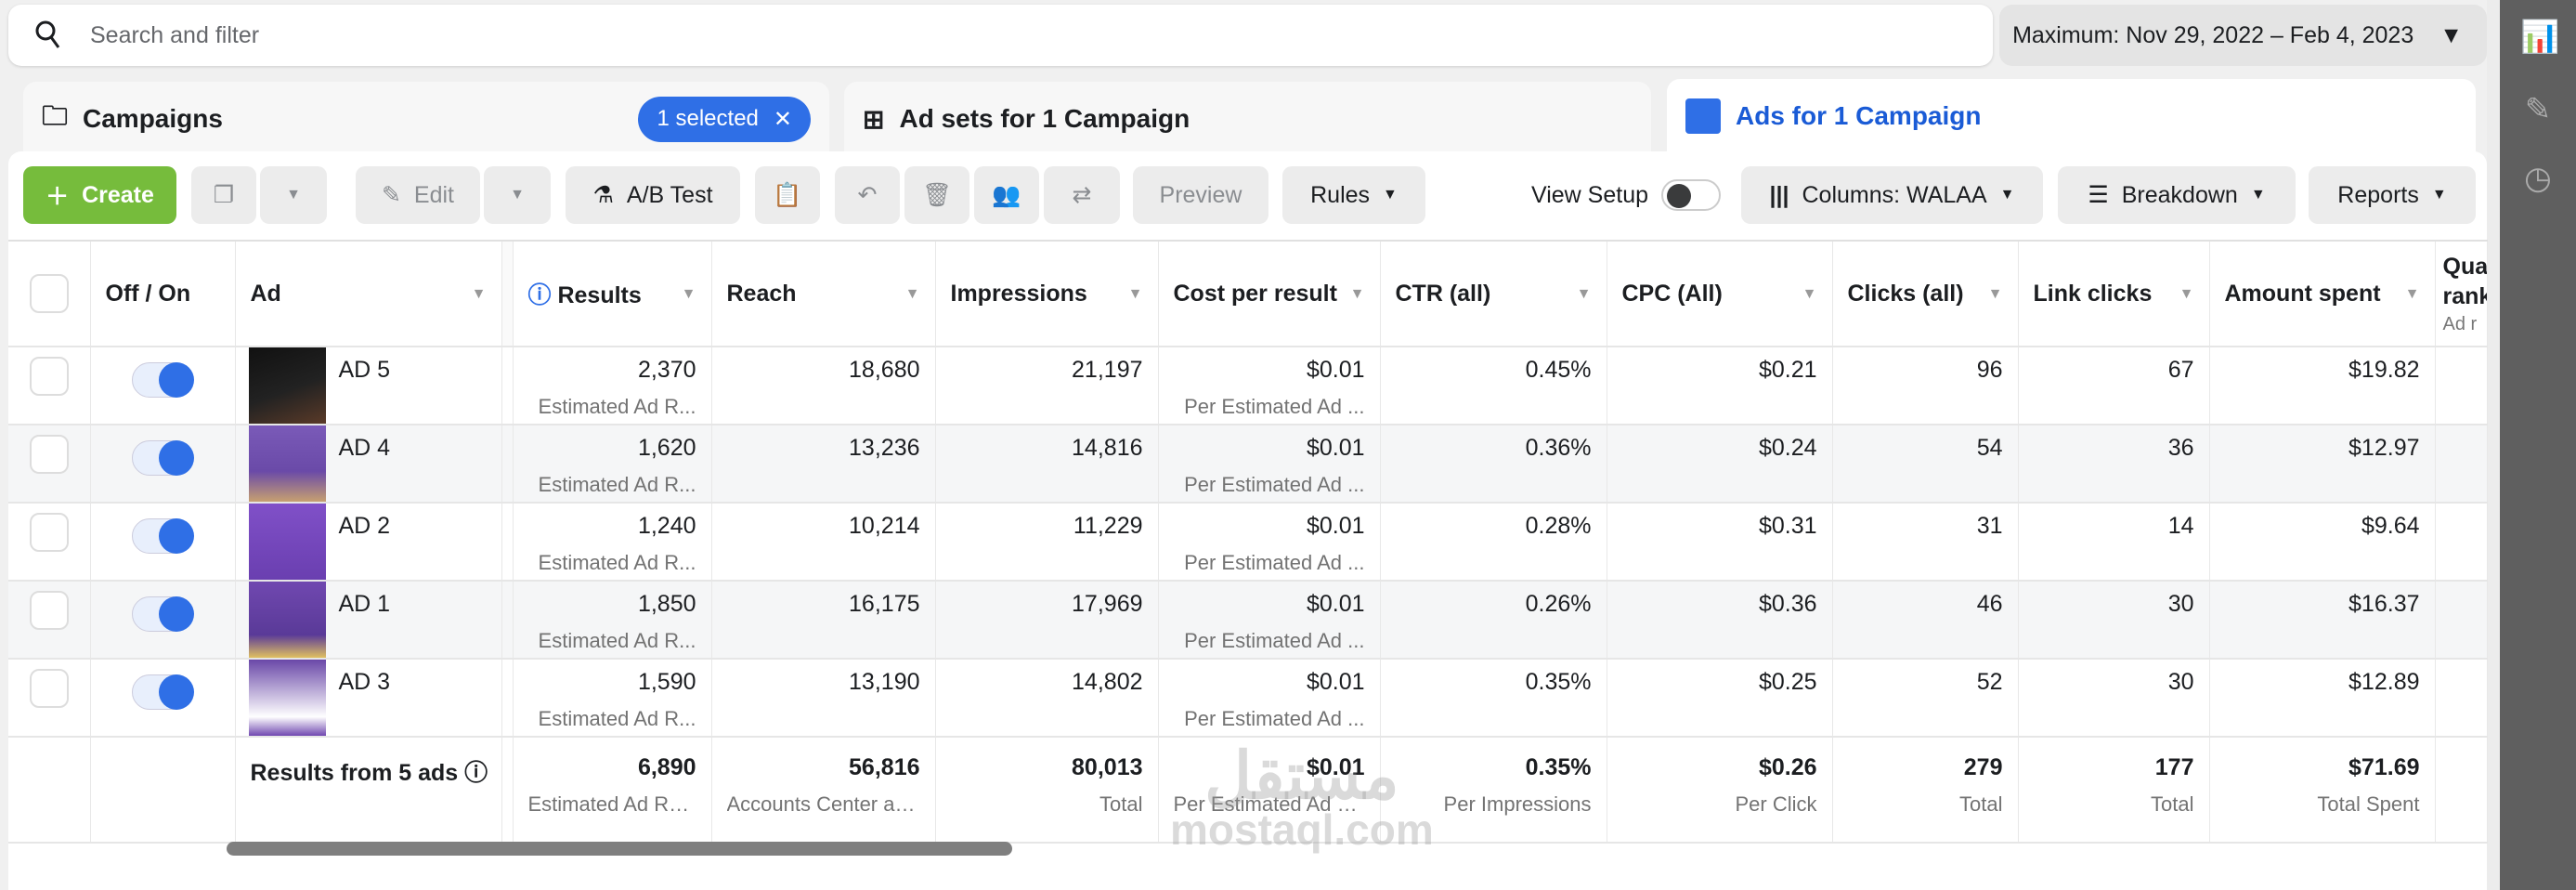 The height and width of the screenshot is (890, 2576). I want to click on view-setup-toggle: View Setup, so click(1626, 195).